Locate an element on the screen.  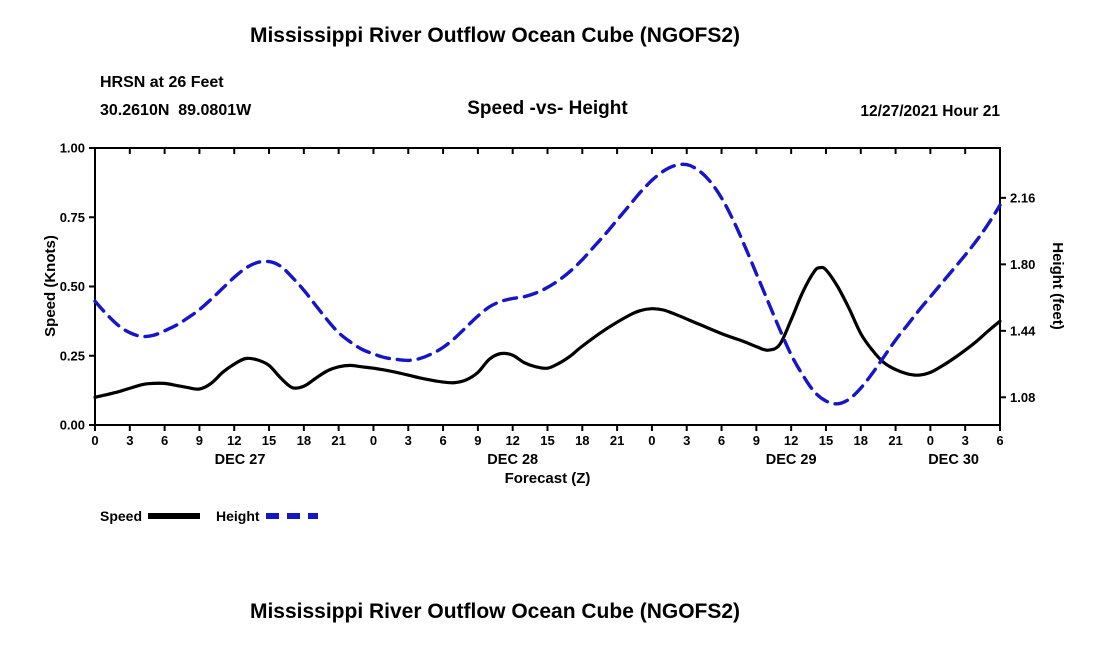
legend: Speed Height is located at coordinates (217, 516).